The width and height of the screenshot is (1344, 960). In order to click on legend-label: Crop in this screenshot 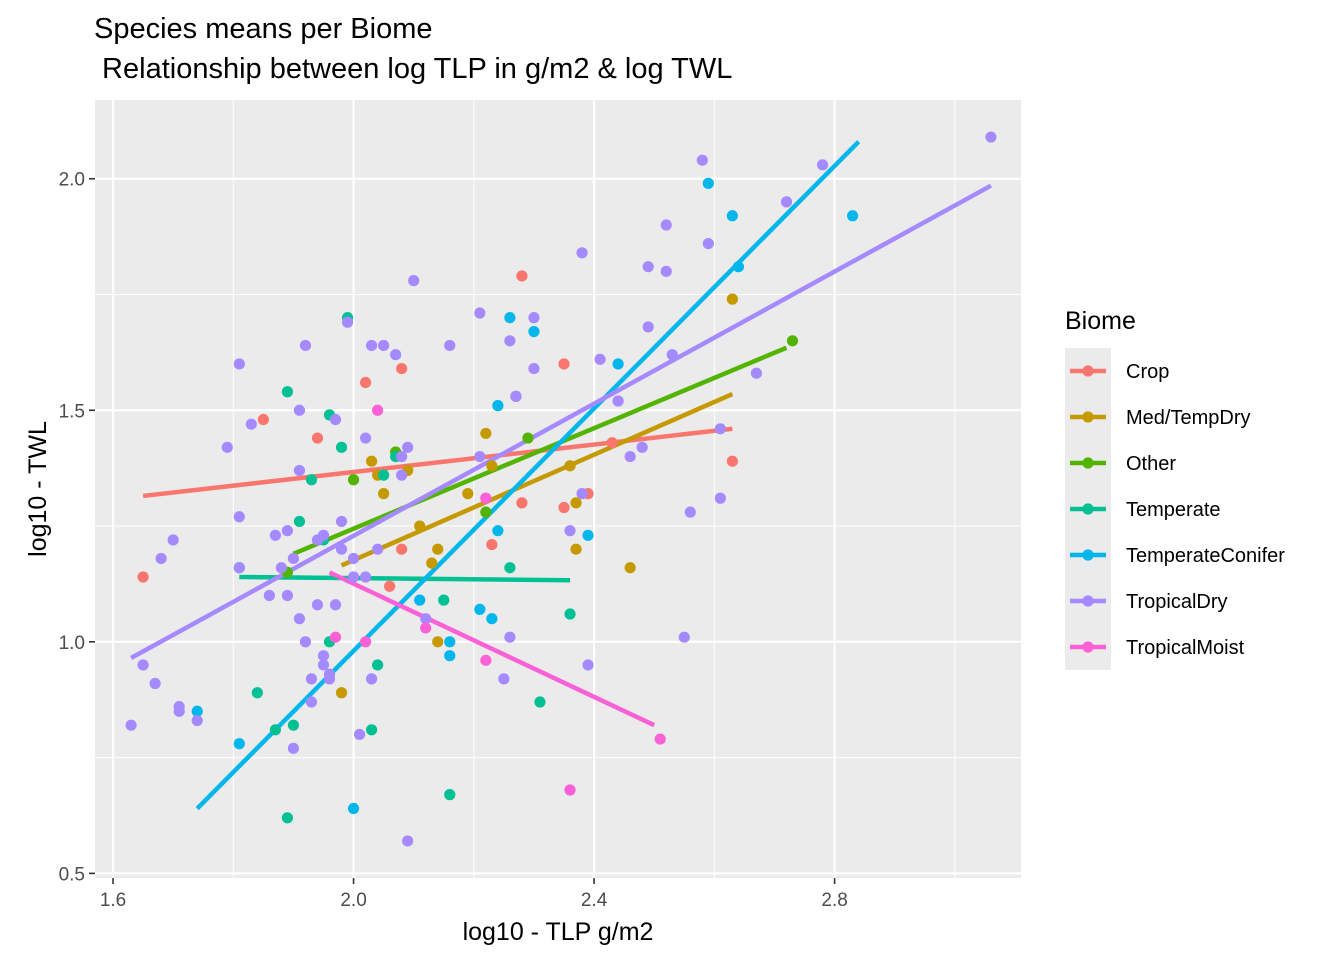, I will do `click(1147, 372)`.